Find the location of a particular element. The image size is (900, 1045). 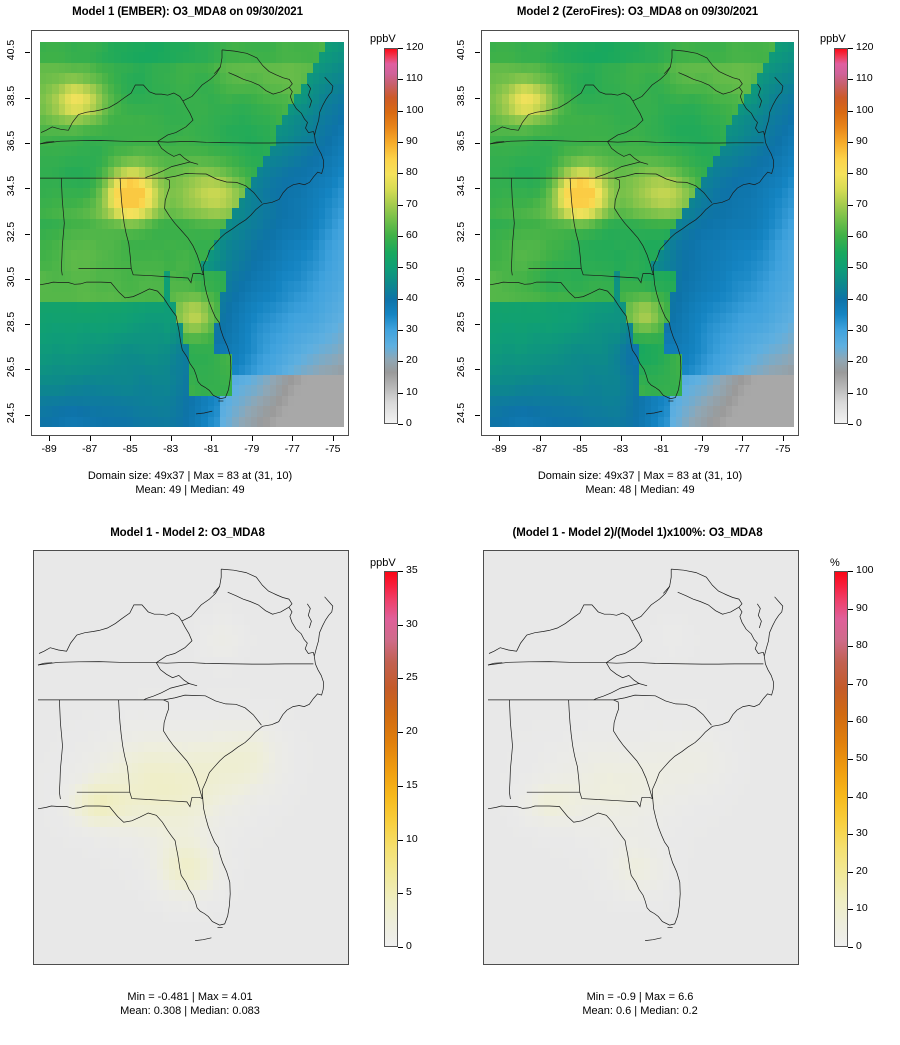

colorbar-title-percent-difference: % is located at coordinates (835, 563).